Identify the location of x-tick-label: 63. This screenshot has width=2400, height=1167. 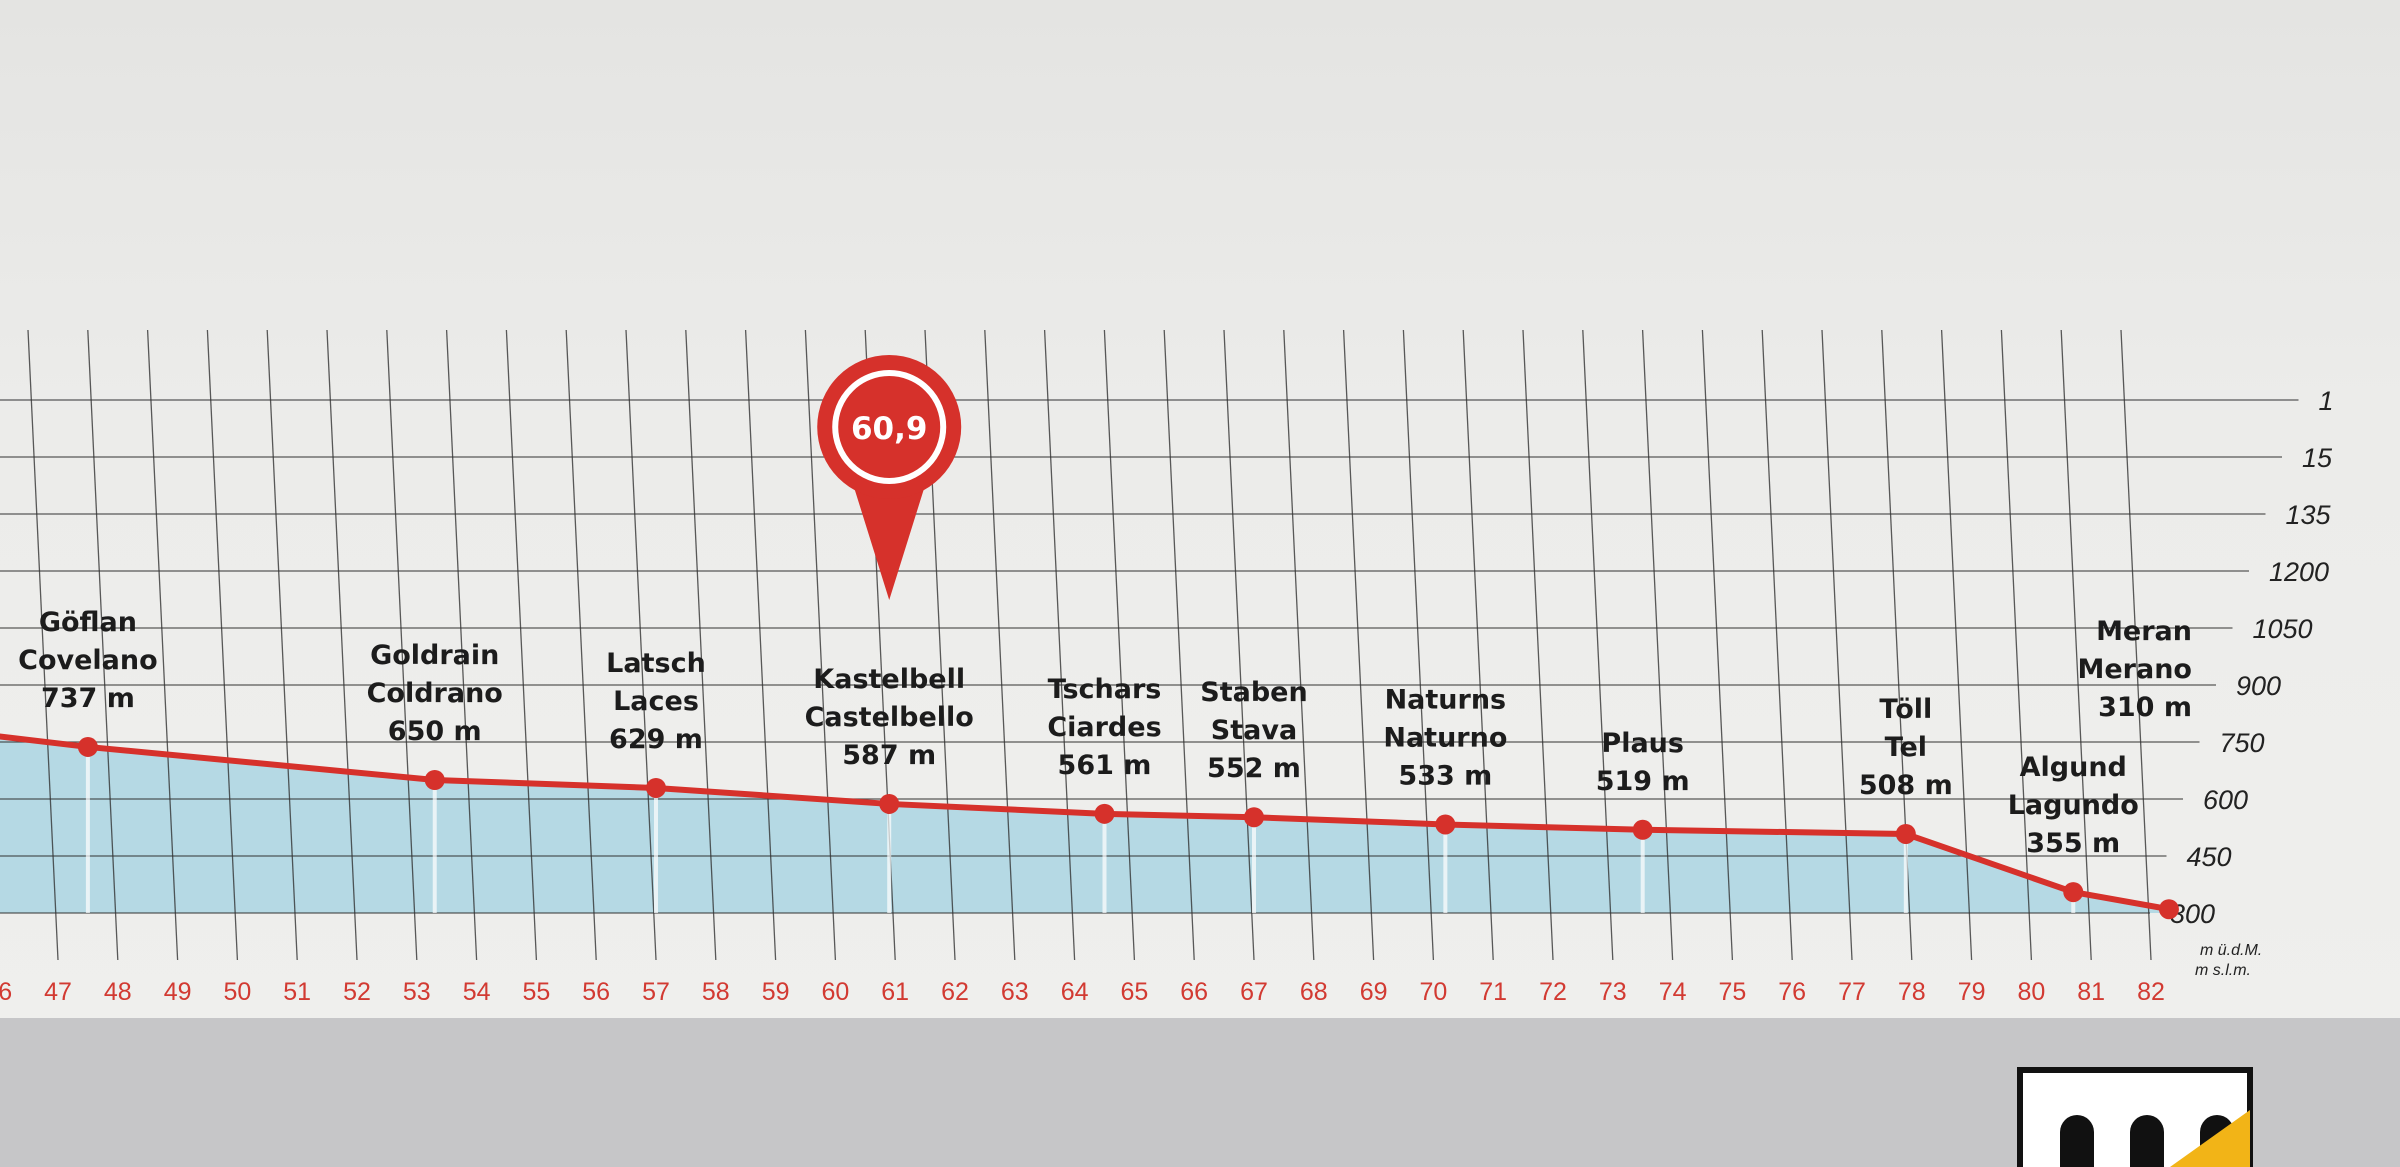
(1015, 992).